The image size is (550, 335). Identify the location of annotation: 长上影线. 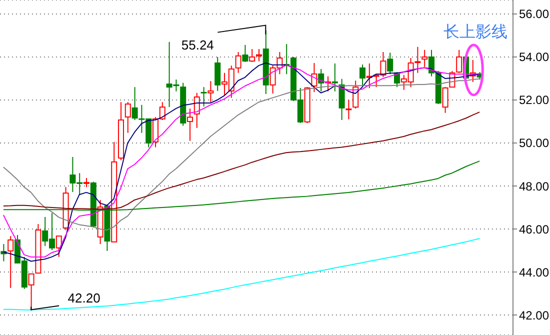
(476, 31).